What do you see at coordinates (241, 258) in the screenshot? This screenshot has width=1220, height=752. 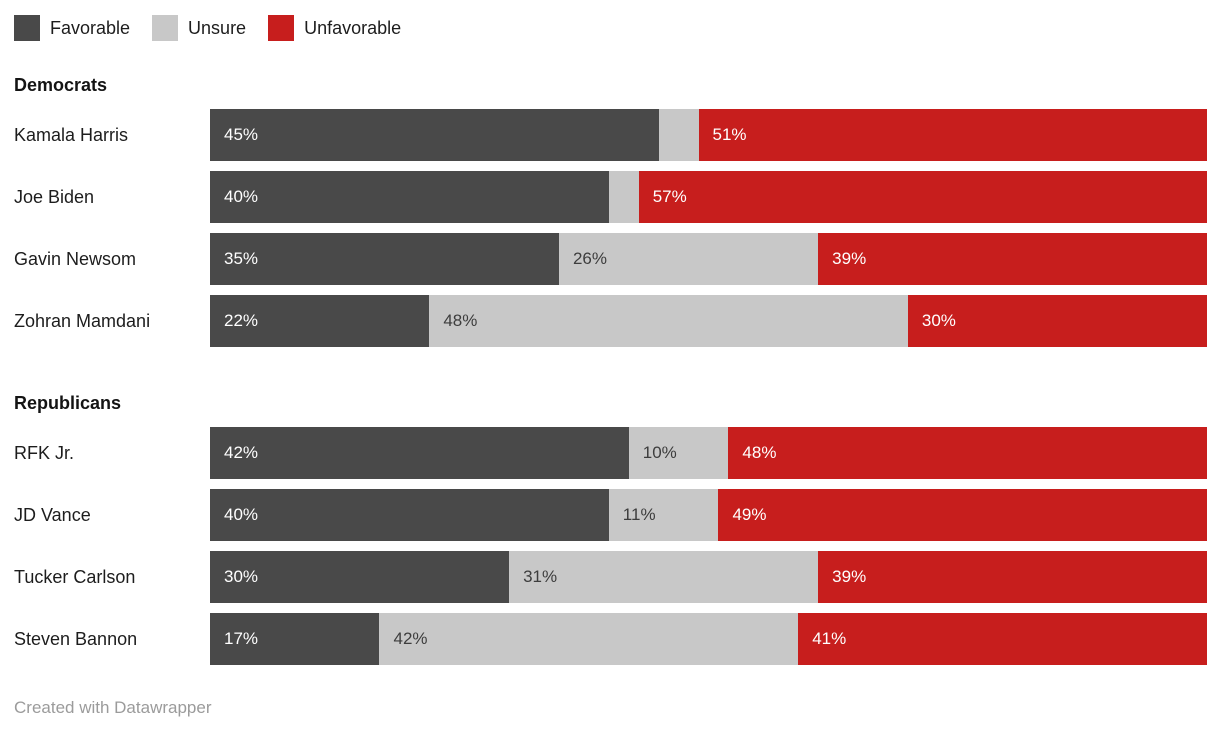 I see `bar-value-label: 35%` at bounding box center [241, 258].